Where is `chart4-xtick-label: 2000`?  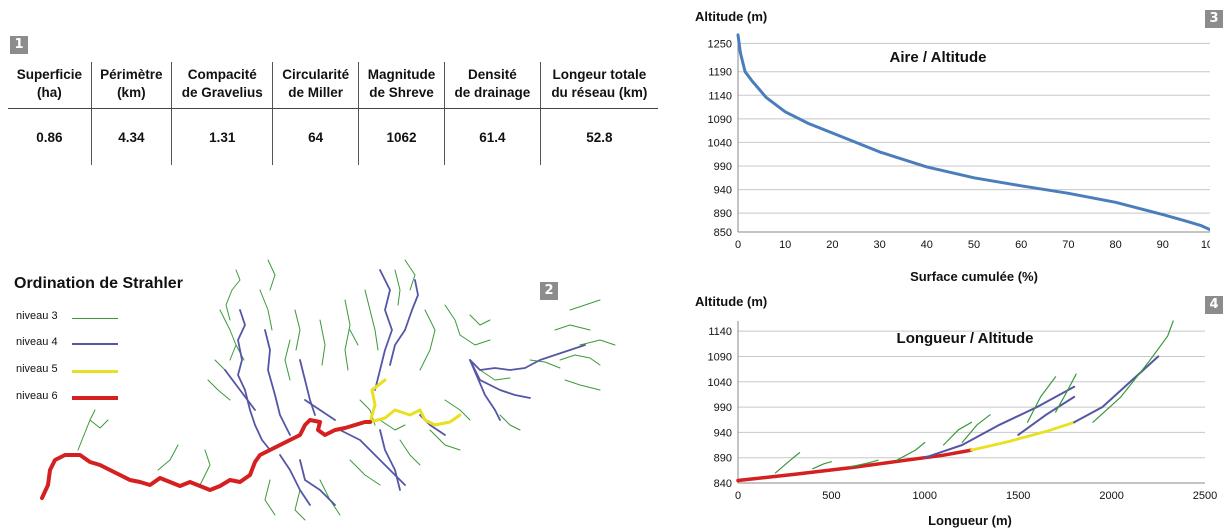
chart4-xtick-label: 2000 is located at coordinates (1111, 496).